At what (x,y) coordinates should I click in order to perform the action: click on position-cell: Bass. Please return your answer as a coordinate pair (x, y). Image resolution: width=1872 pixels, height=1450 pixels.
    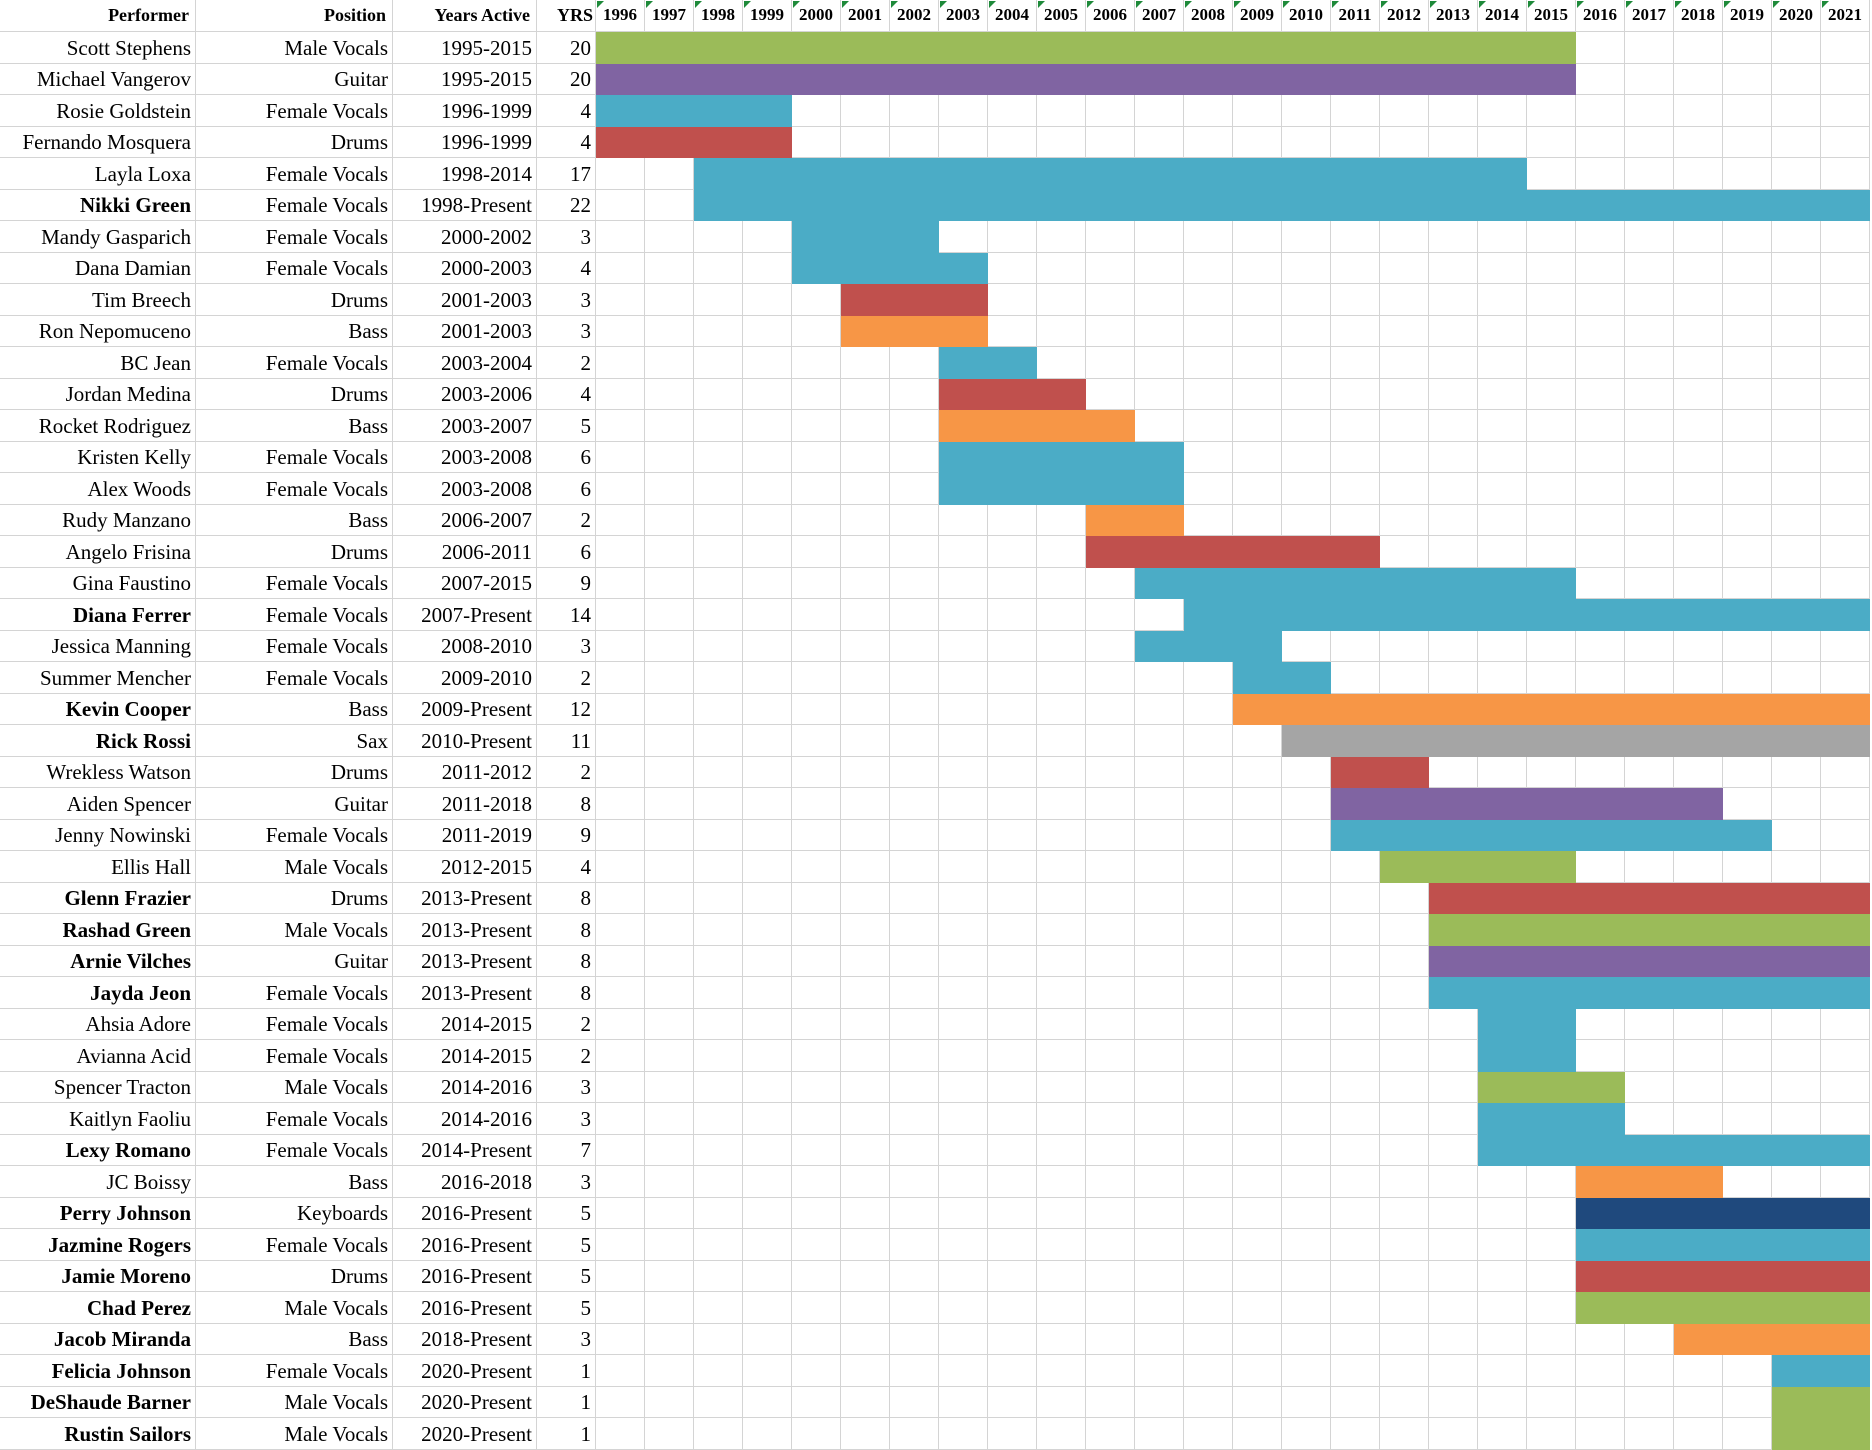
    Looking at the image, I should click on (294, 1339).